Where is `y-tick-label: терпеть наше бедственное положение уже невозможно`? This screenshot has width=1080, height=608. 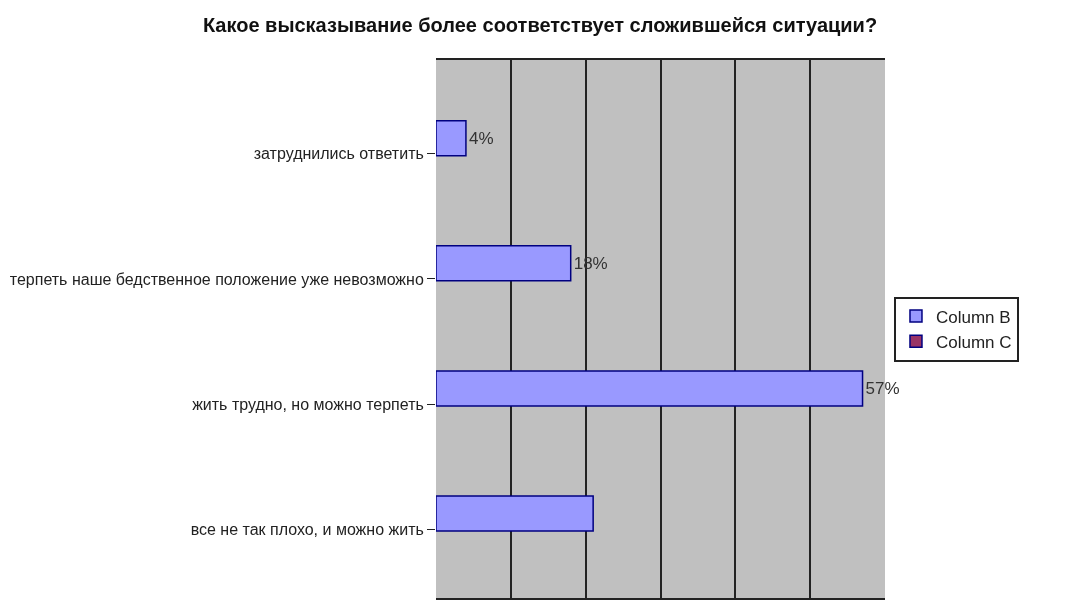
y-tick-label: терпеть наше бедственное положение уже невозможно is located at coordinates (216, 279).